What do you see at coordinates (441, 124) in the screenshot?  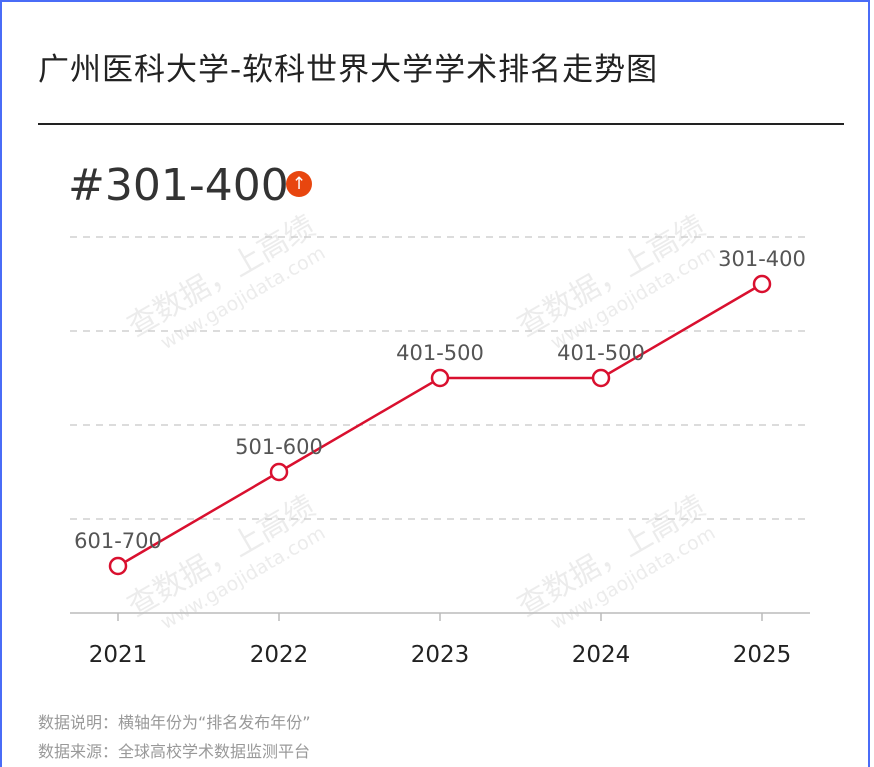 I see `title-divider` at bounding box center [441, 124].